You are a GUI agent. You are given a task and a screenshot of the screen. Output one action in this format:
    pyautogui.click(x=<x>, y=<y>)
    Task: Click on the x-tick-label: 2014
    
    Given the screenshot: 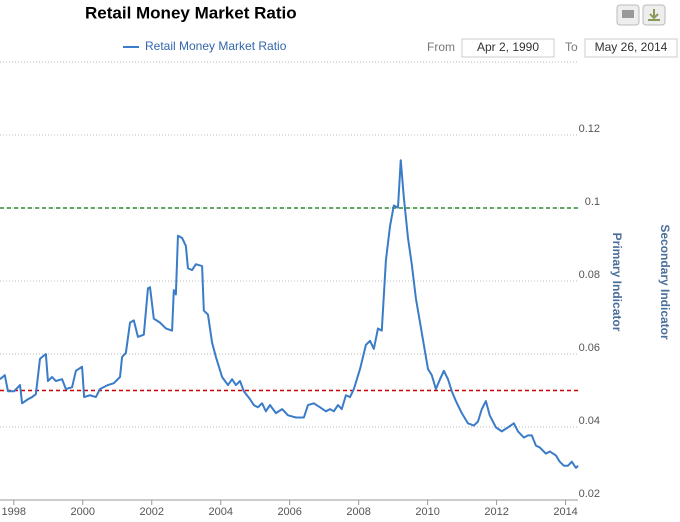 What is the action you would take?
    pyautogui.click(x=565, y=512)
    